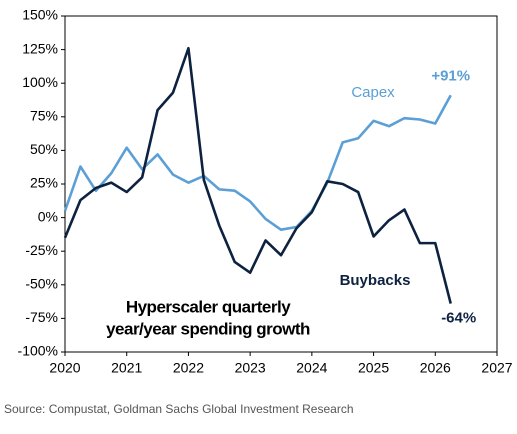 This screenshot has height=434, width=517. I want to click on x-tick-label: 2022, so click(188, 368).